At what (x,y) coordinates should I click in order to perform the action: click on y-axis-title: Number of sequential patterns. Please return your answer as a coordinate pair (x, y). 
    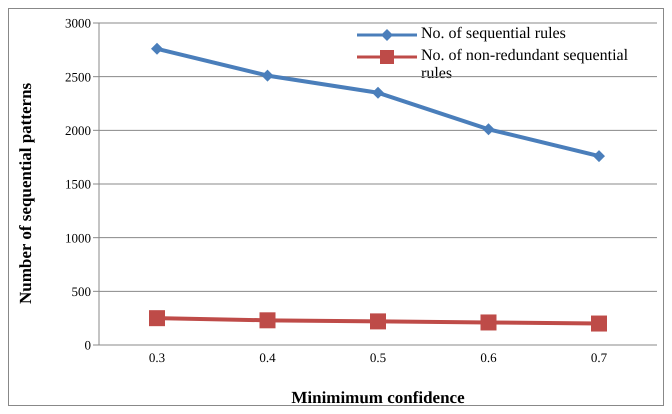
    Looking at the image, I should click on (26, 193).